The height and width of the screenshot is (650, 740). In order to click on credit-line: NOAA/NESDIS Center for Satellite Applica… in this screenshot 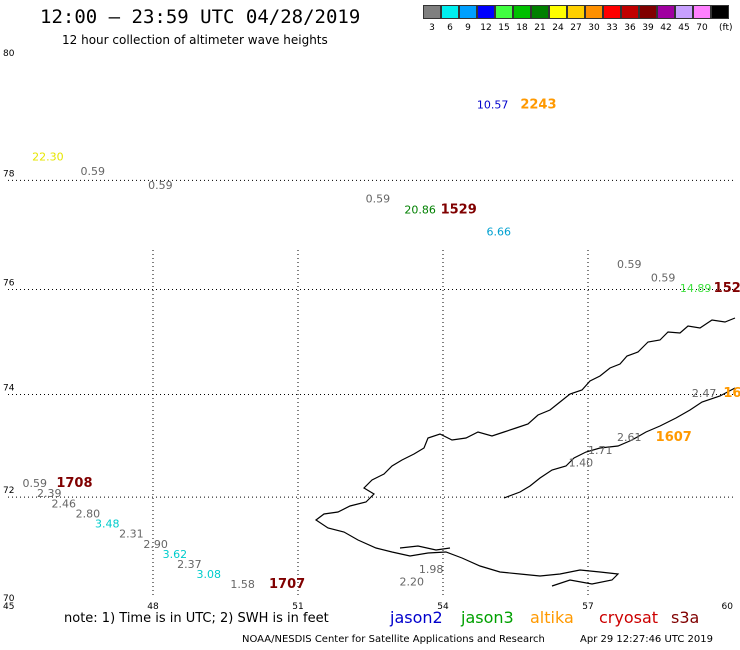, I will do `click(393, 639)`.